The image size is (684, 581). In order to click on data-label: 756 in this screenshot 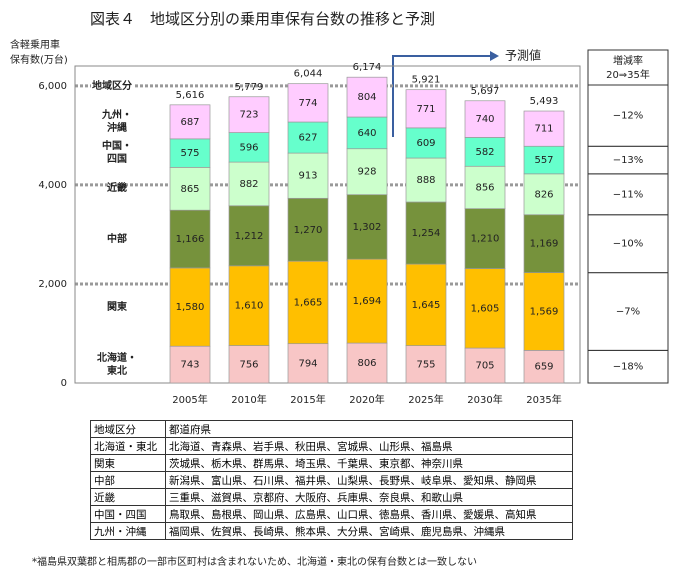, I will do `click(248, 364)`.